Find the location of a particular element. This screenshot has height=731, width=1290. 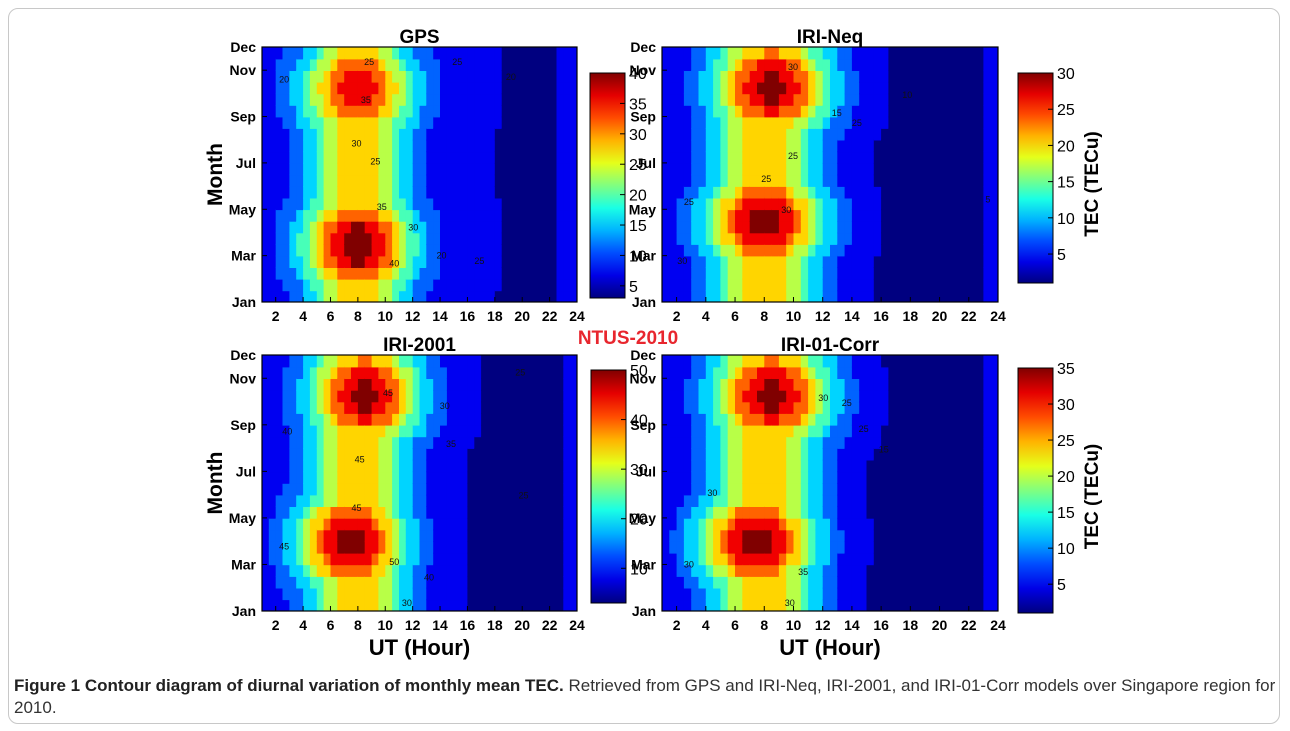

colorbar-tick-label: 40 is located at coordinates (639, 421).